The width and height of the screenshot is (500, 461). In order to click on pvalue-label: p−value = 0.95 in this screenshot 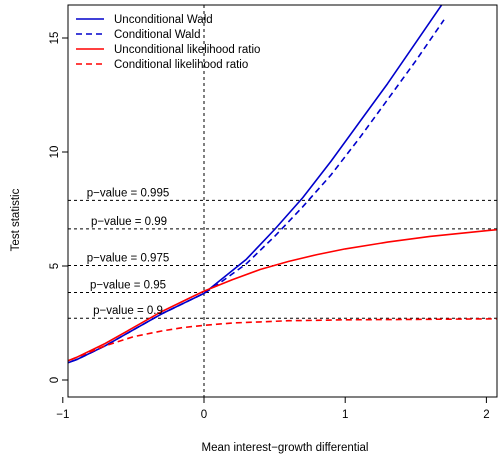, I will do `click(128, 285)`.